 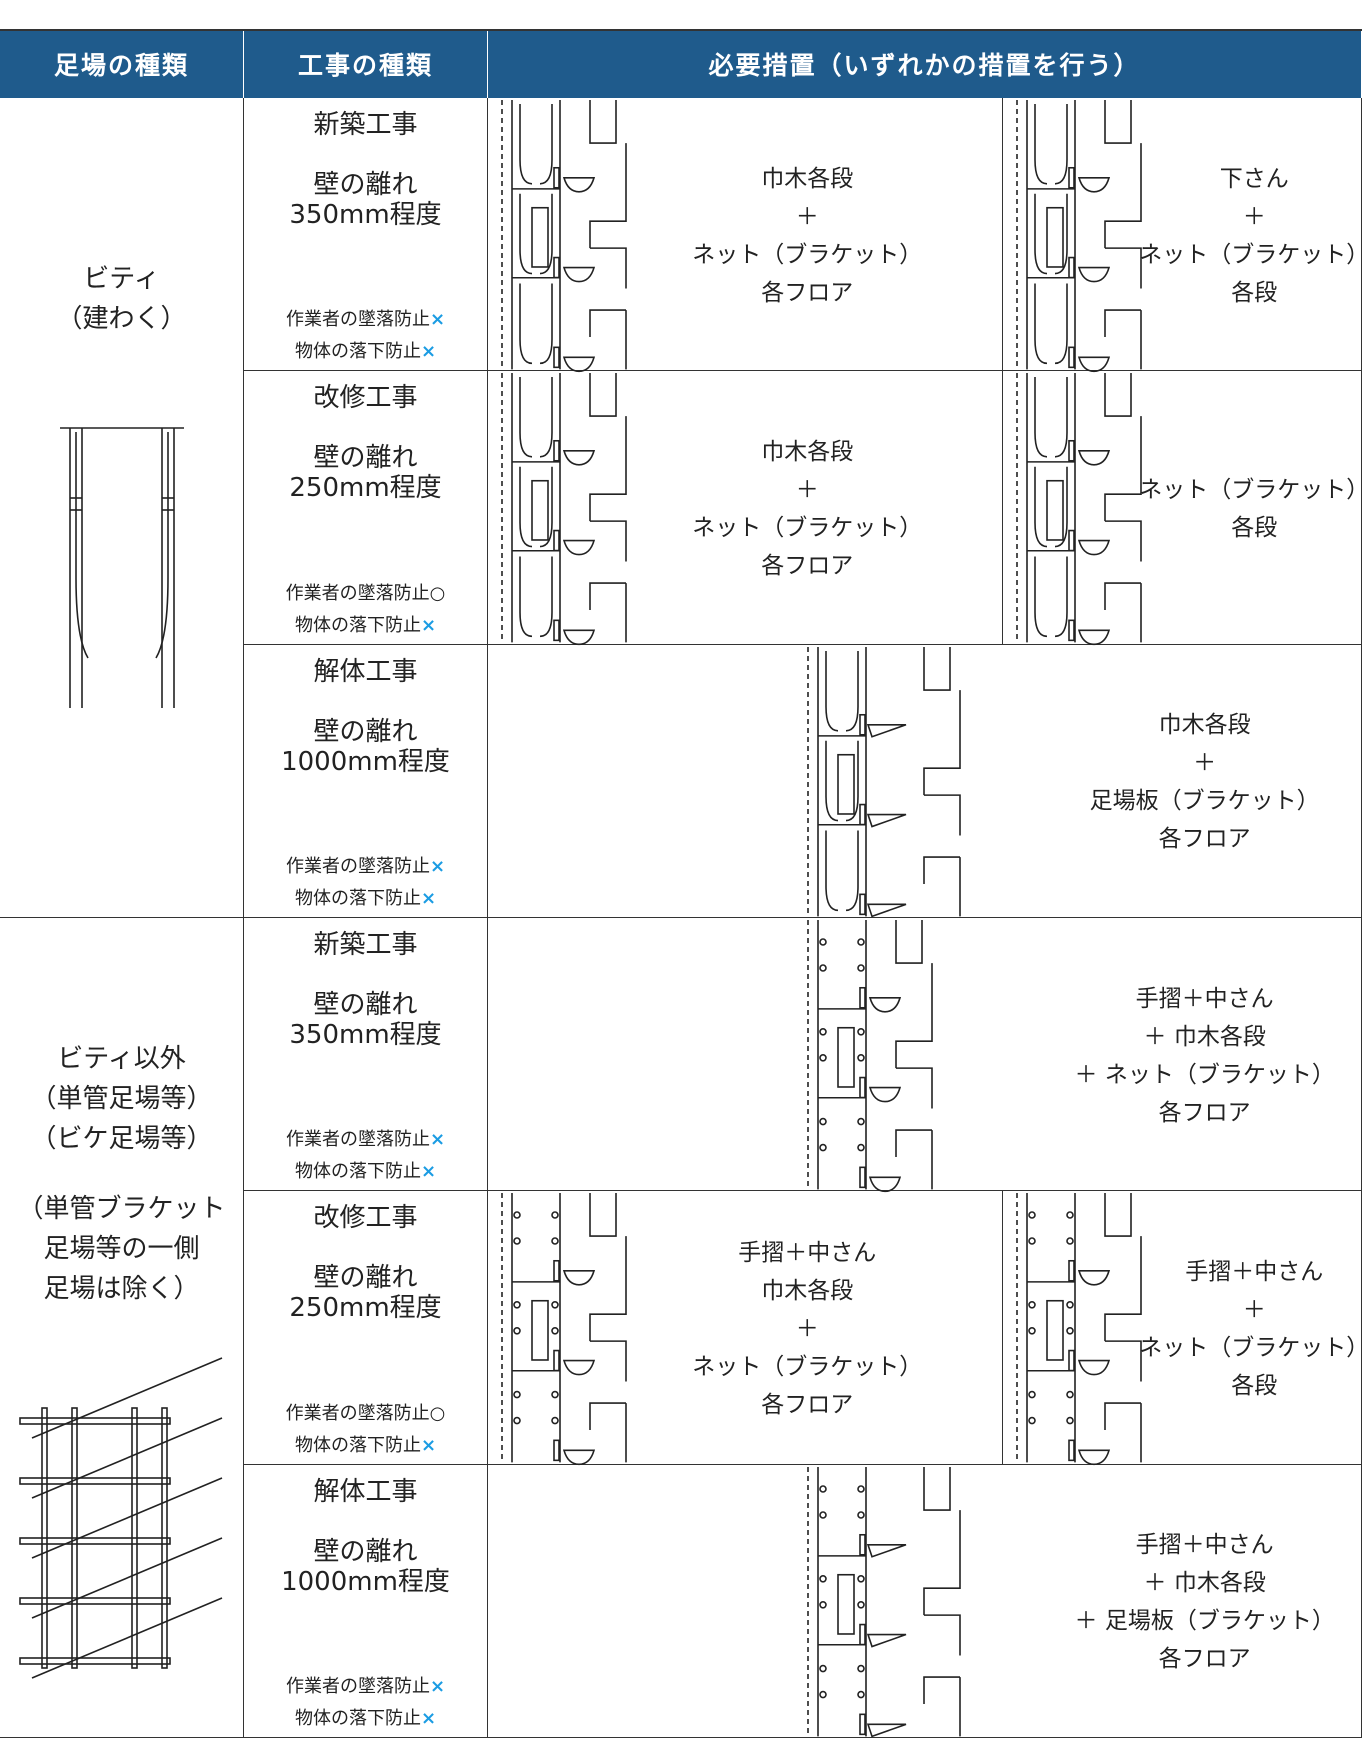 I want to click on measure-cell: ネット（ブラケット） 各段, so click(x=1182, y=508).